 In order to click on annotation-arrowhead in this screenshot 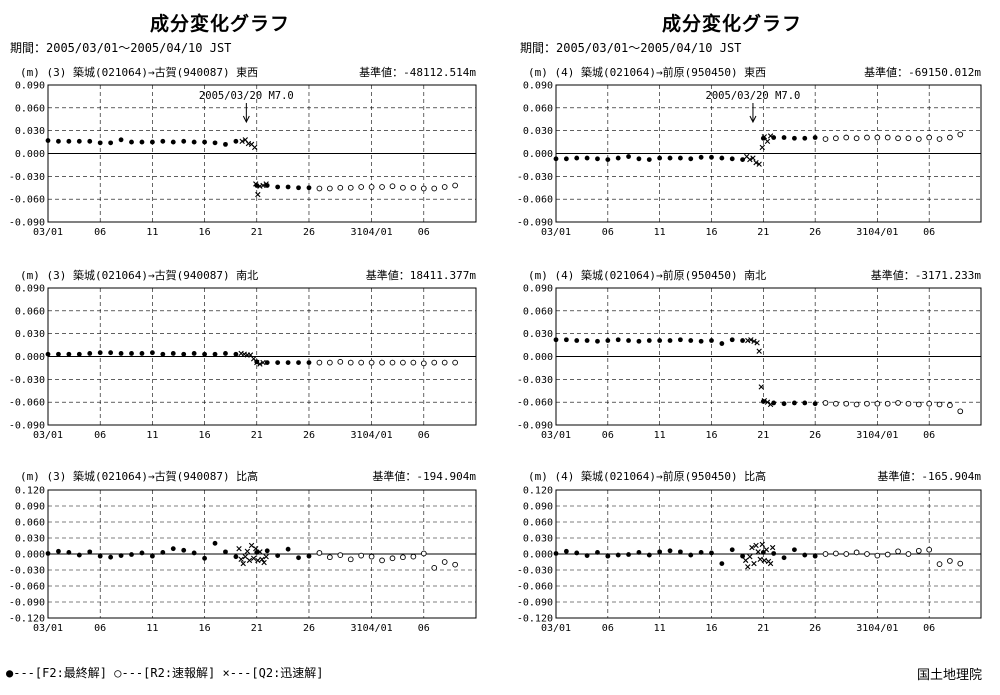, I will do `click(753, 119)`.